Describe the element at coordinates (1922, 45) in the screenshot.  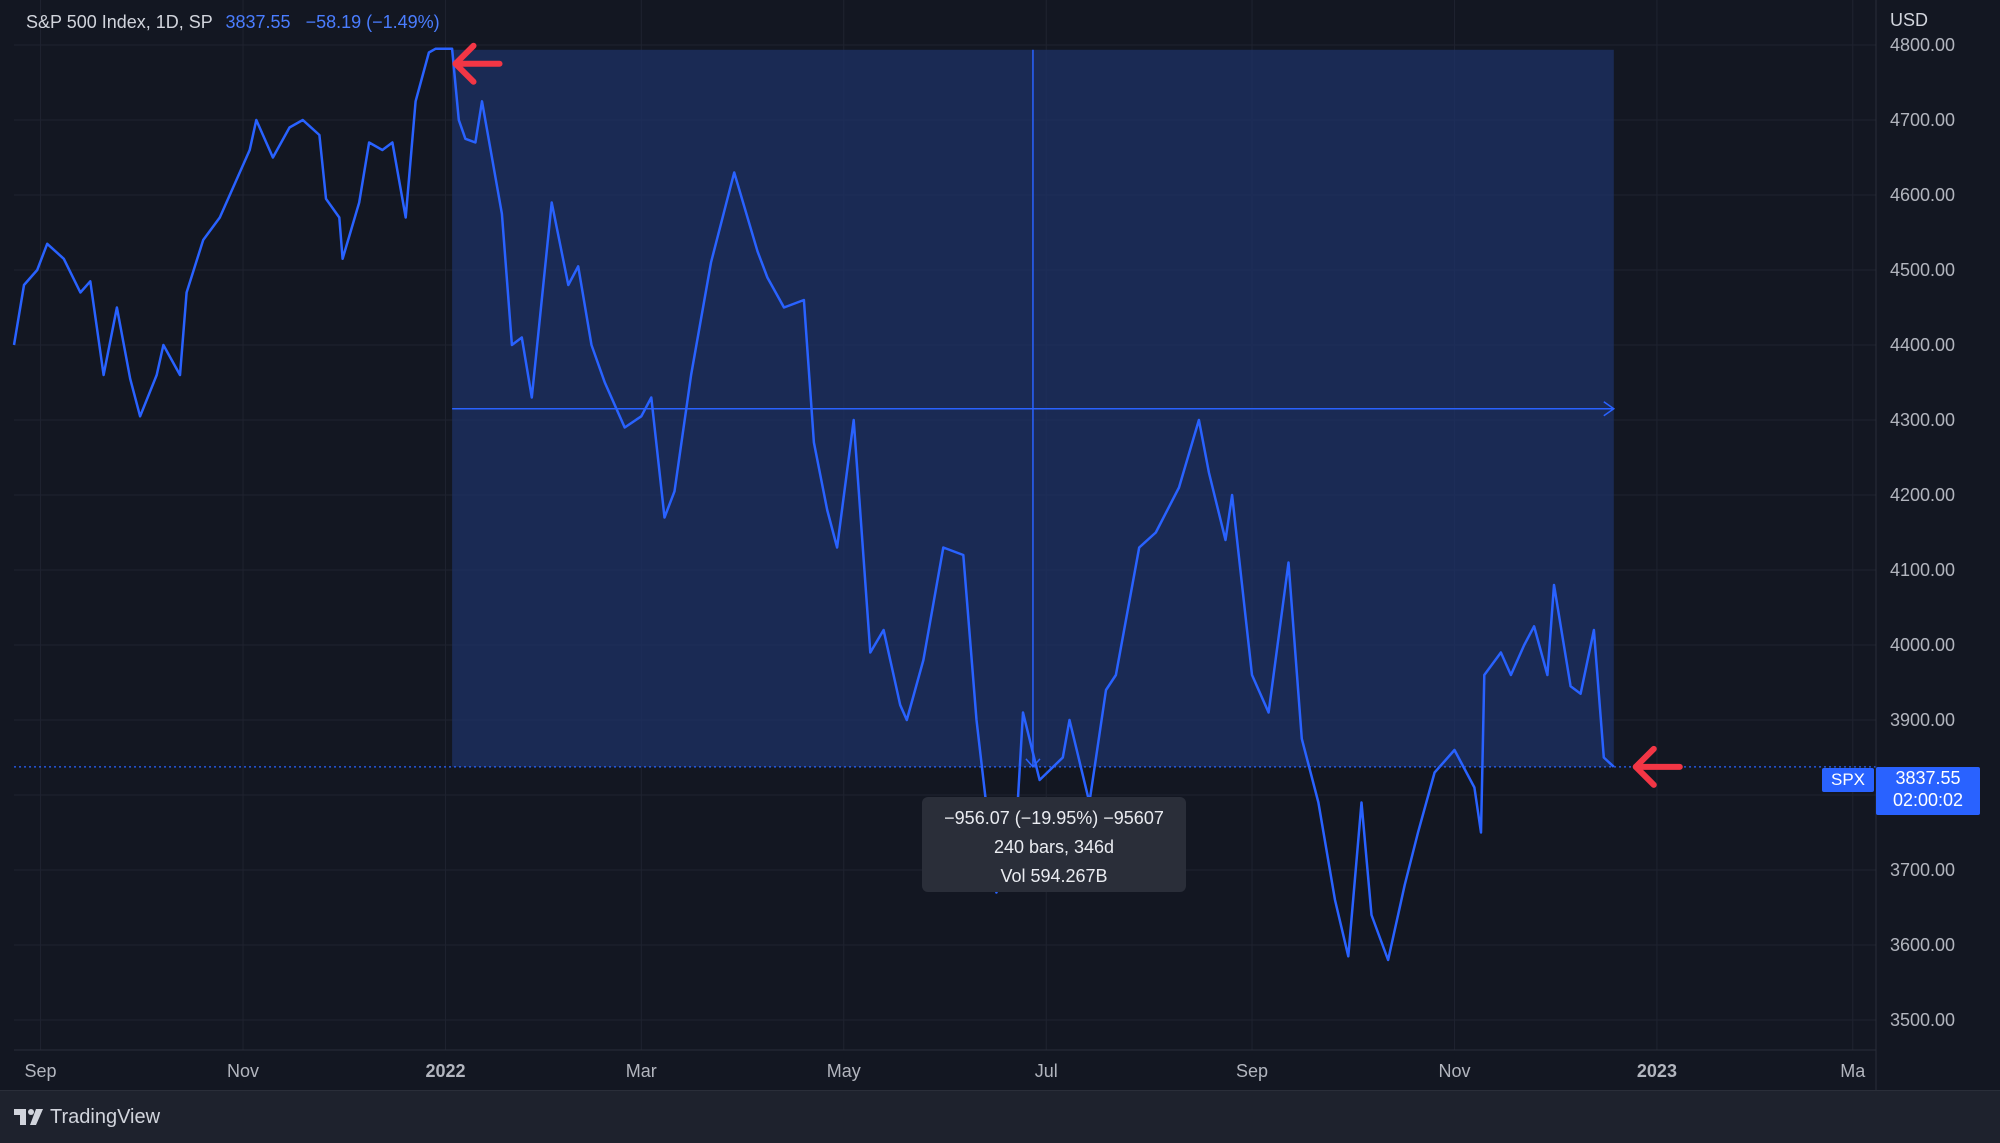
I see `price-axis-label: 4800.00` at that location.